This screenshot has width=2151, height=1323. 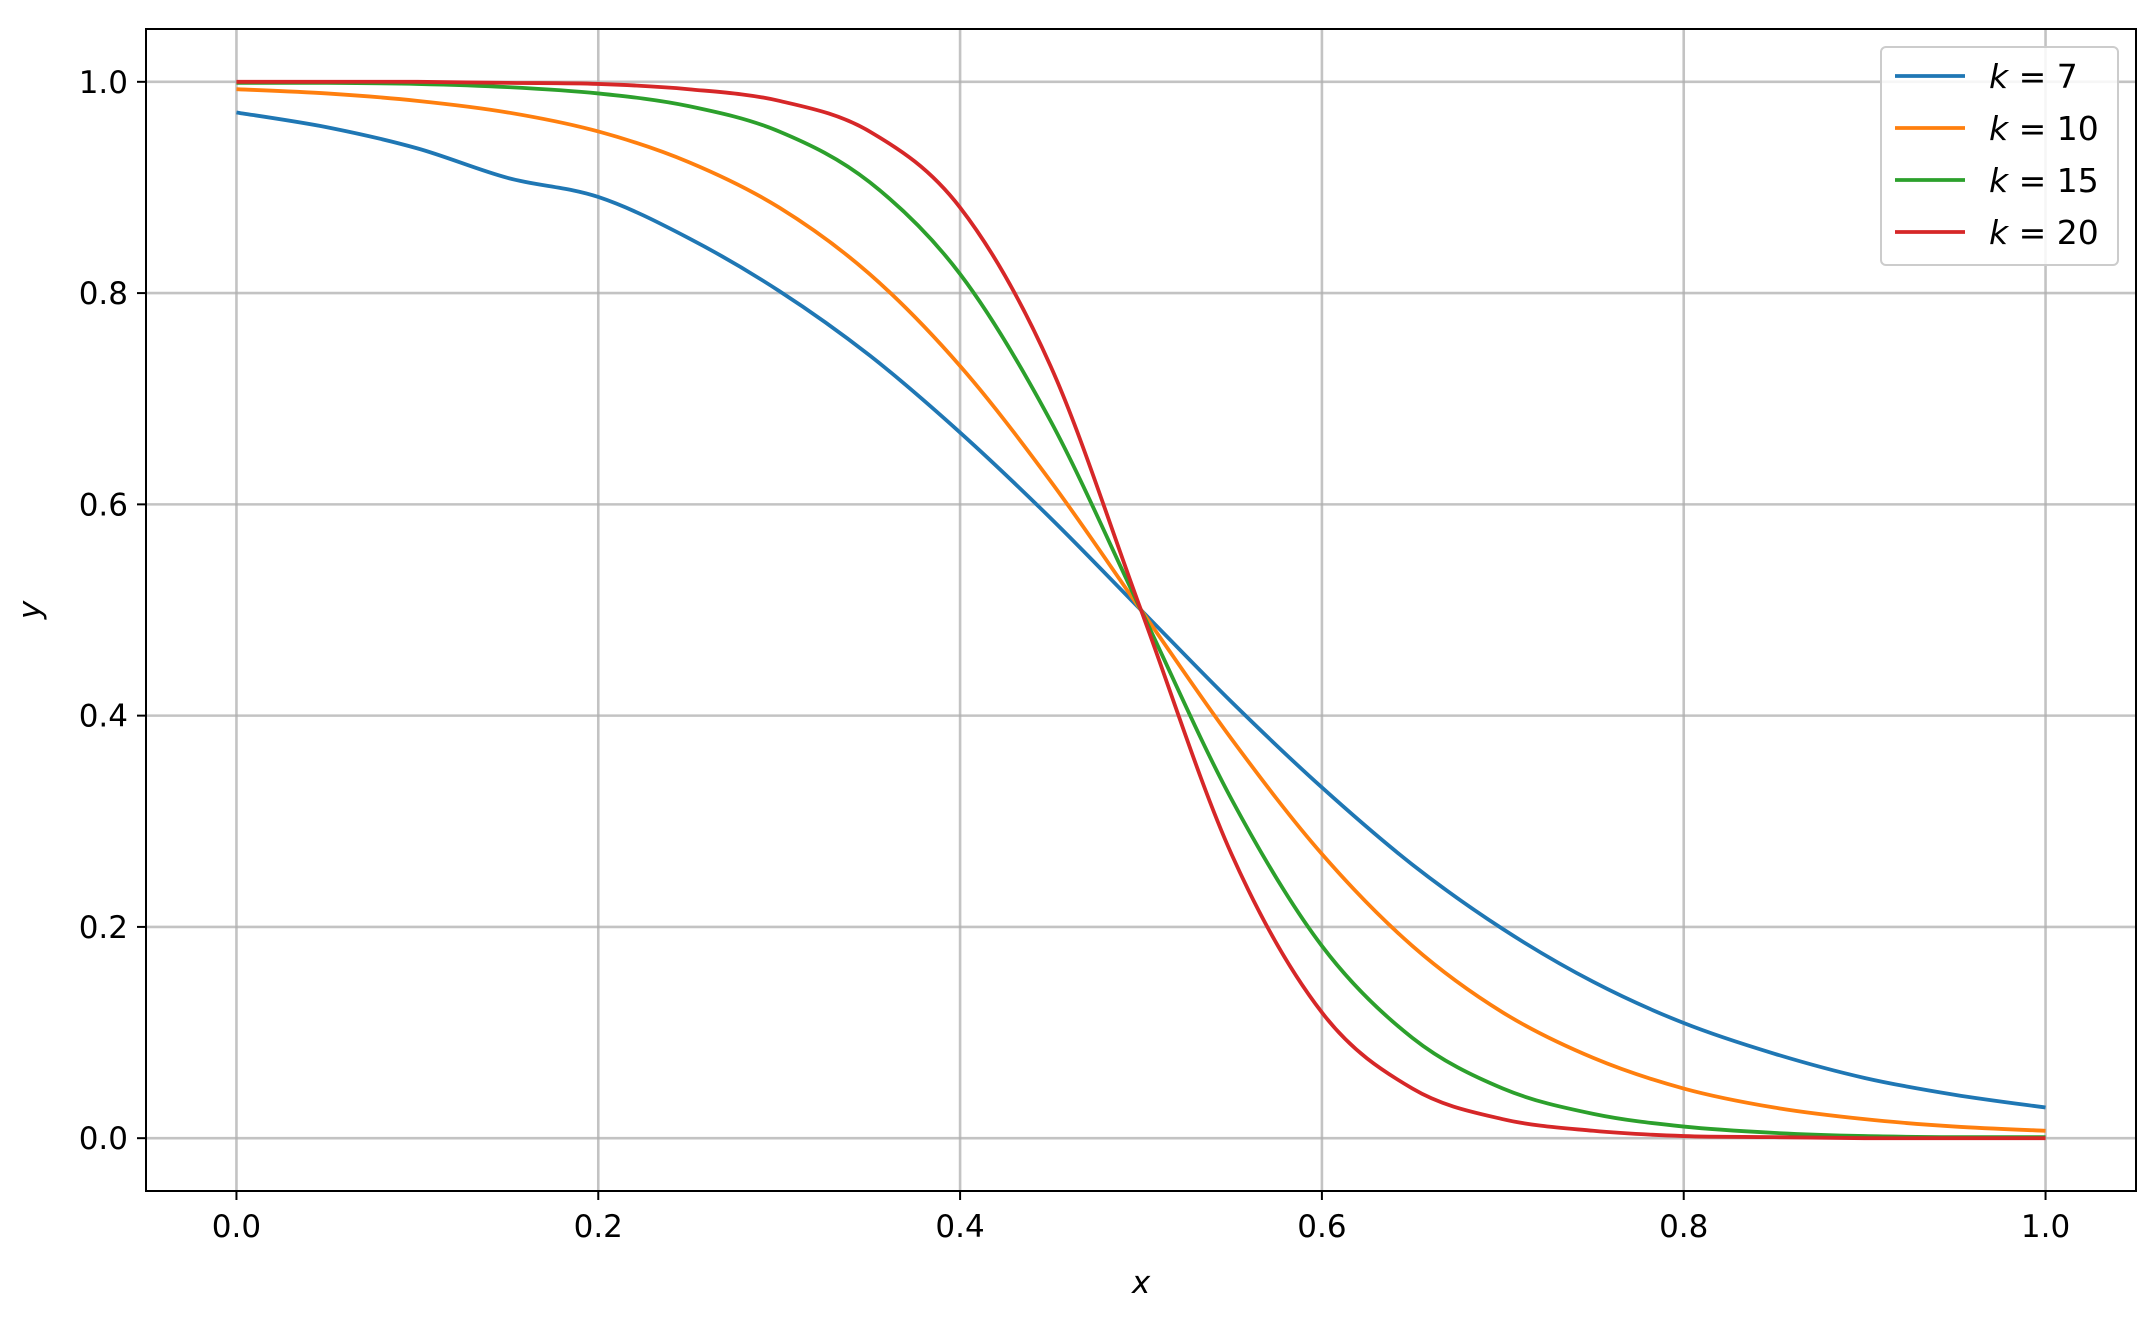 What do you see at coordinates (103, 928) in the screenshot?
I see `y-tick-label: 0.2` at bounding box center [103, 928].